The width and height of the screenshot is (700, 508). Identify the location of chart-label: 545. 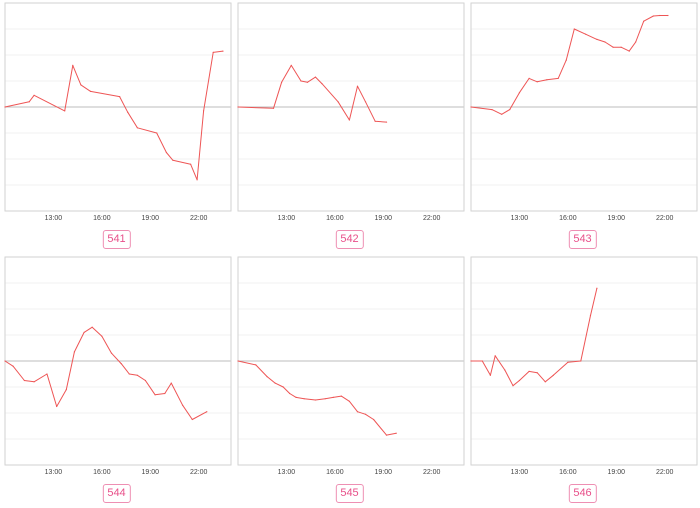
(349, 493).